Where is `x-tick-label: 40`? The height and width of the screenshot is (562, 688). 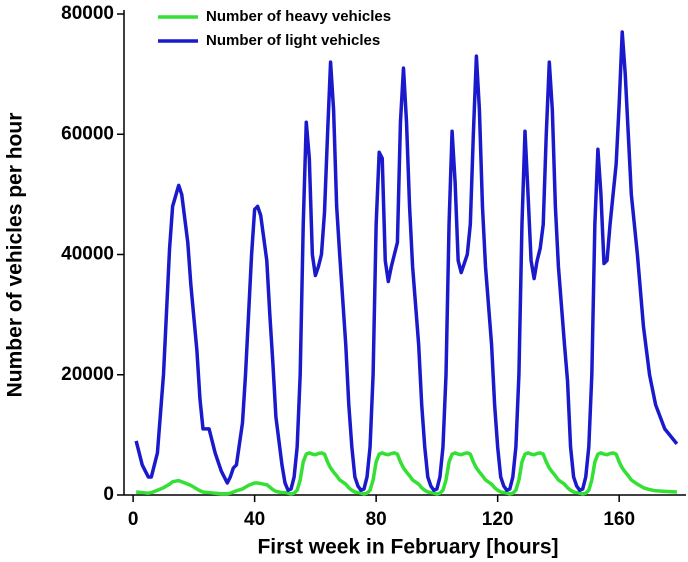 x-tick-label: 40 is located at coordinates (254, 519).